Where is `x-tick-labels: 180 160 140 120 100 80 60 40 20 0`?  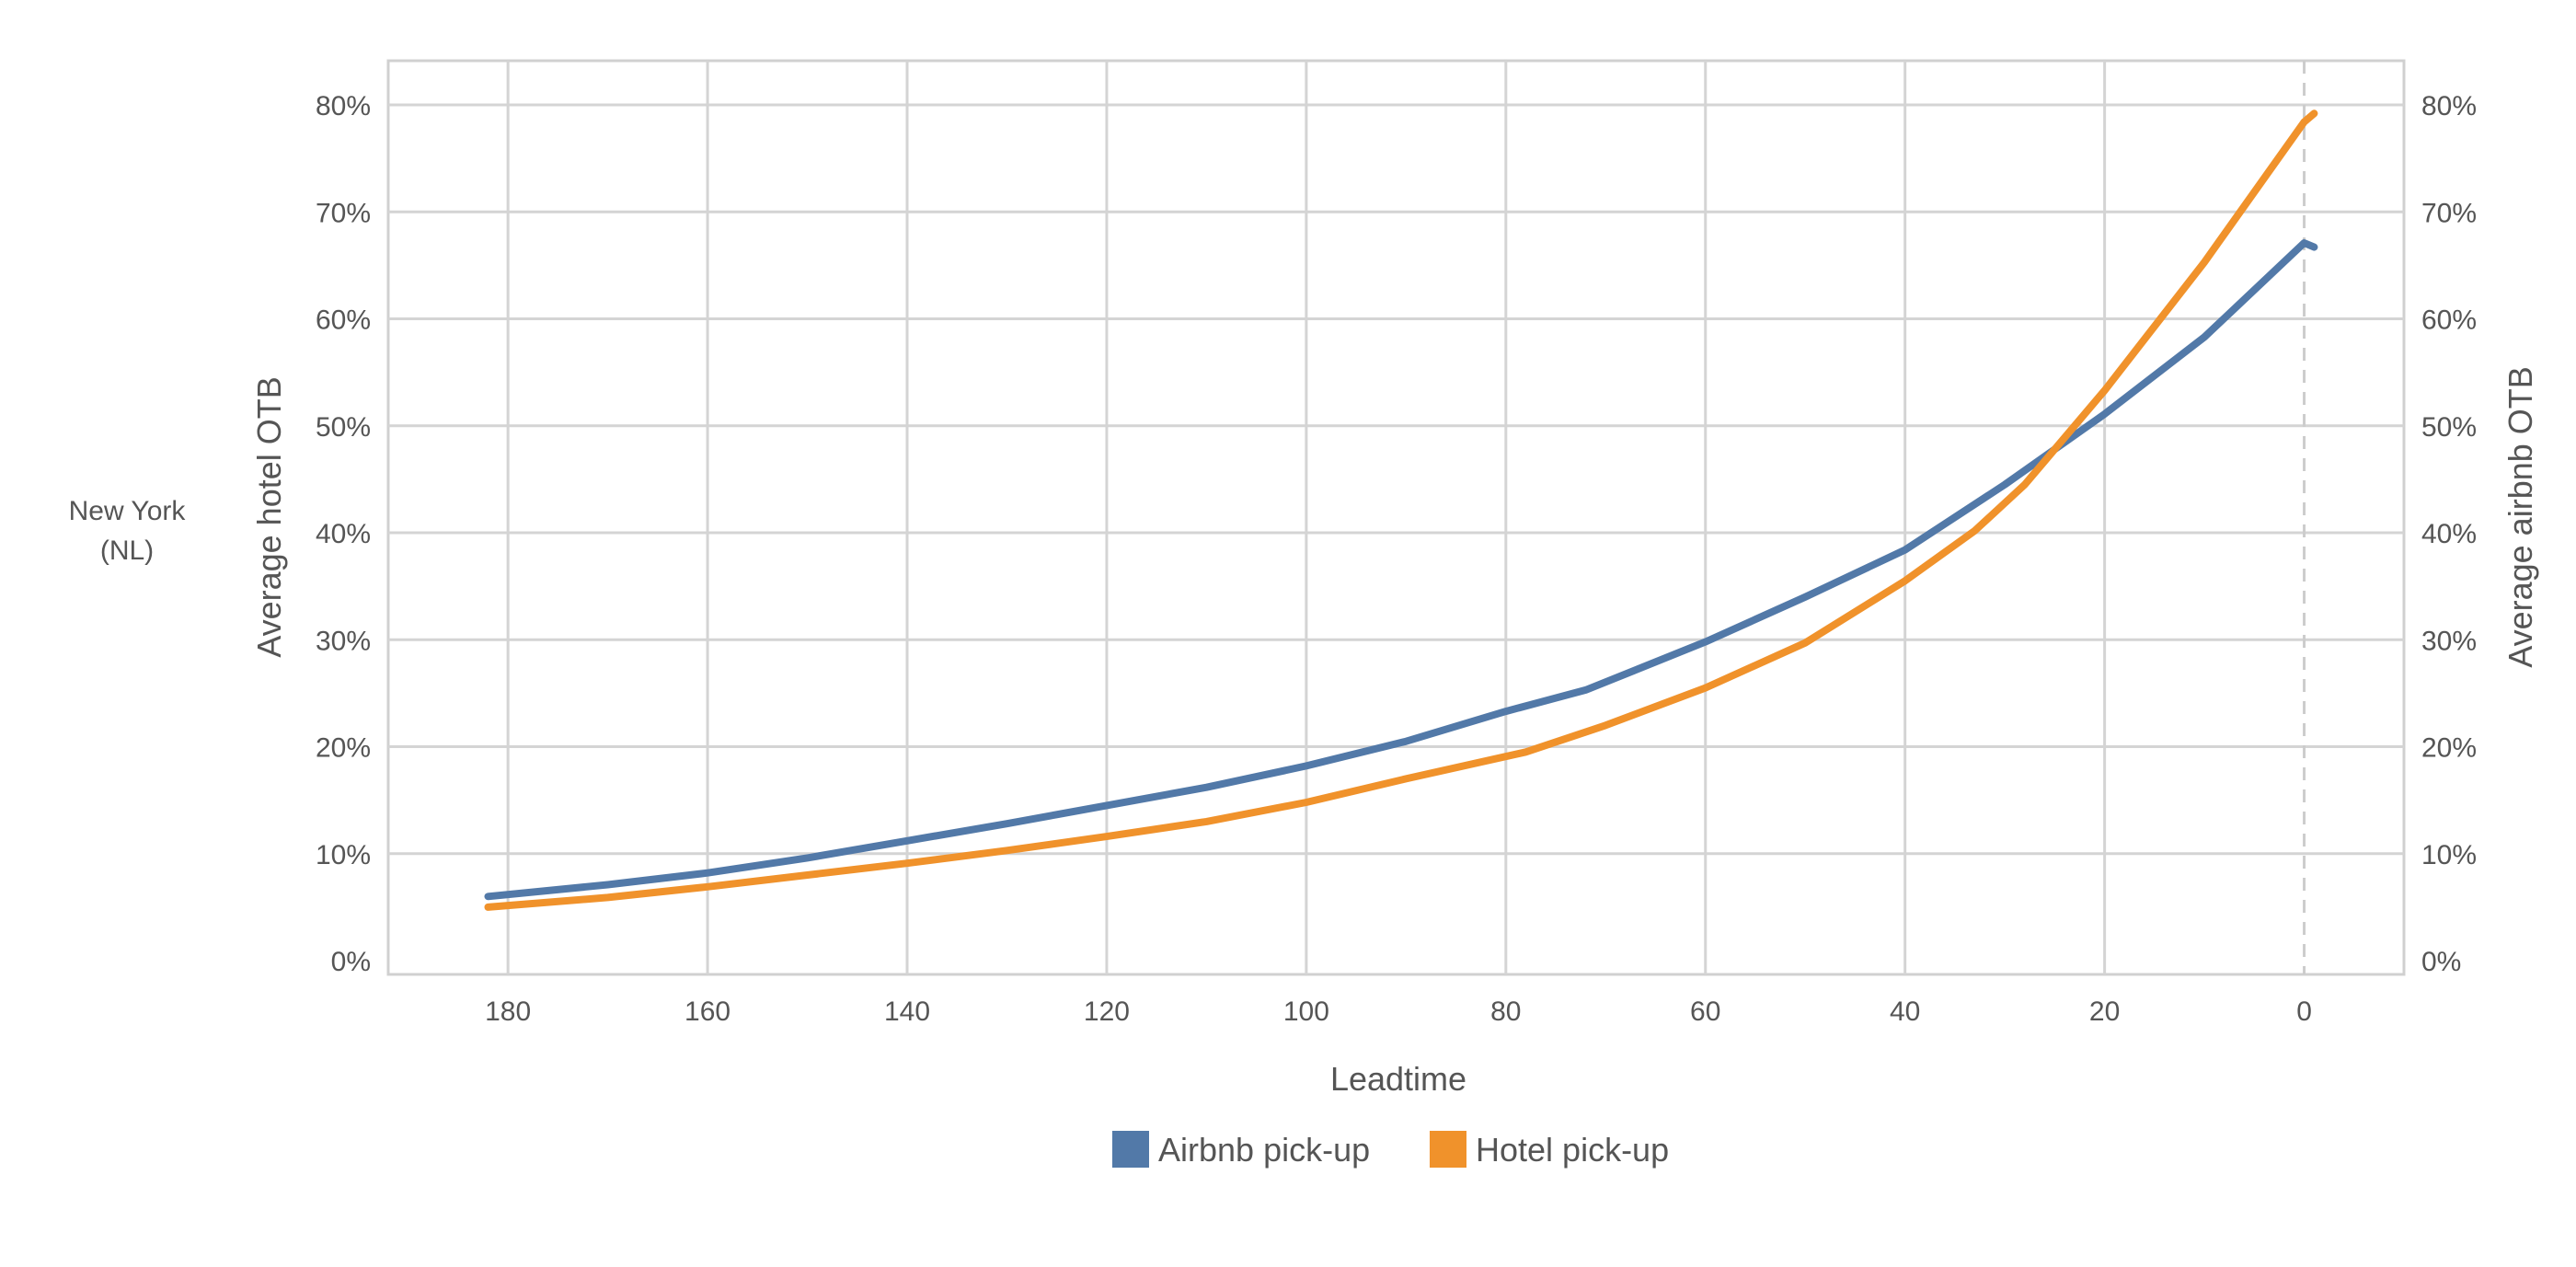 x-tick-labels: 180 160 140 120 100 80 60 40 20 0 is located at coordinates (1398, 1011).